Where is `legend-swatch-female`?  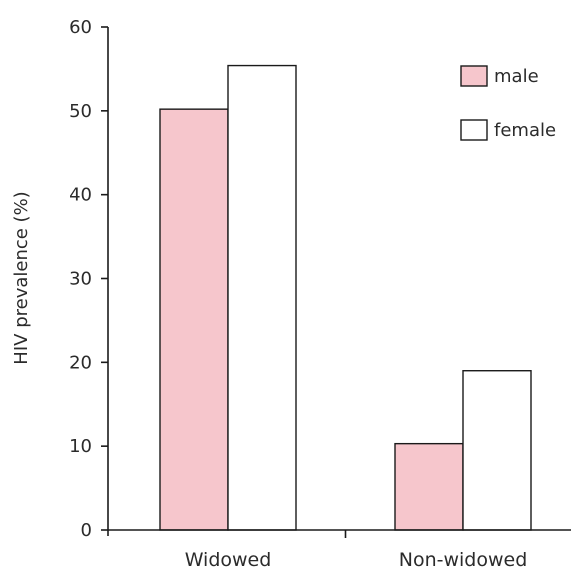 legend-swatch-female is located at coordinates (474, 130).